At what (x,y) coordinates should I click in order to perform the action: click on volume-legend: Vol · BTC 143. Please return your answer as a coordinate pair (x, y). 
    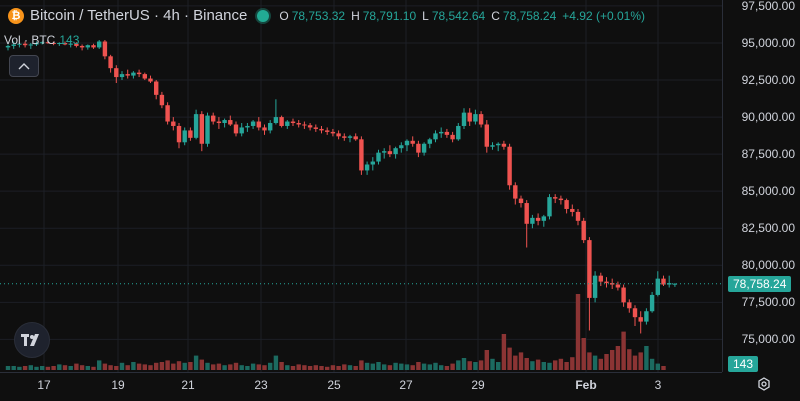
    Looking at the image, I should click on (41, 40).